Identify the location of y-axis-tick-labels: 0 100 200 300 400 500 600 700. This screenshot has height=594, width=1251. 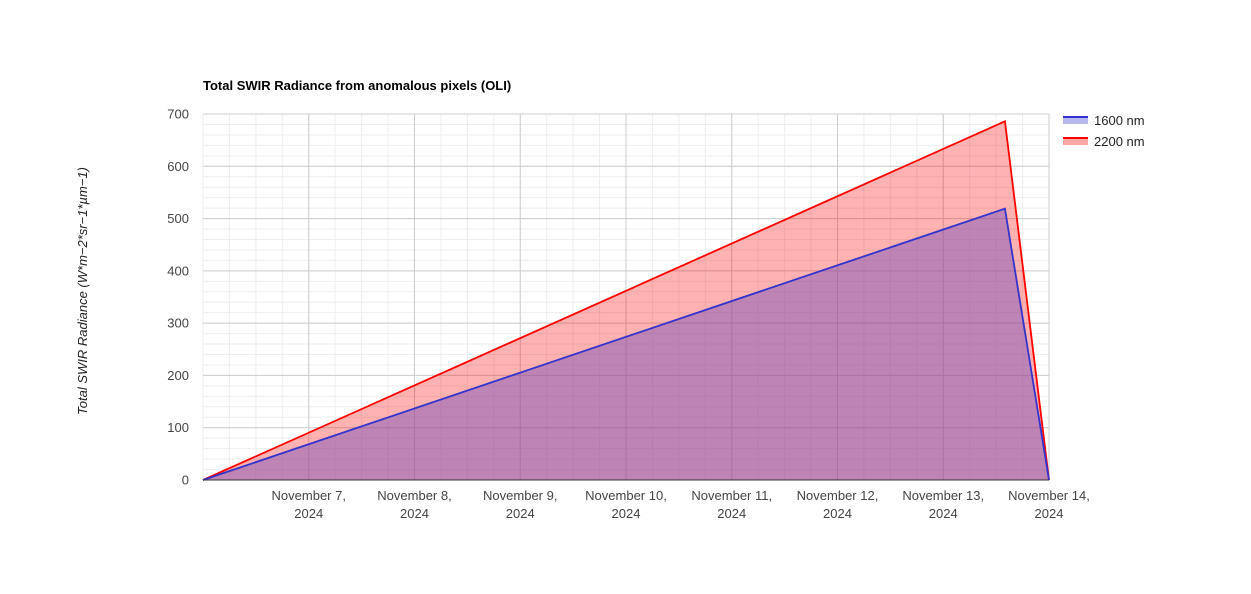
(178, 297).